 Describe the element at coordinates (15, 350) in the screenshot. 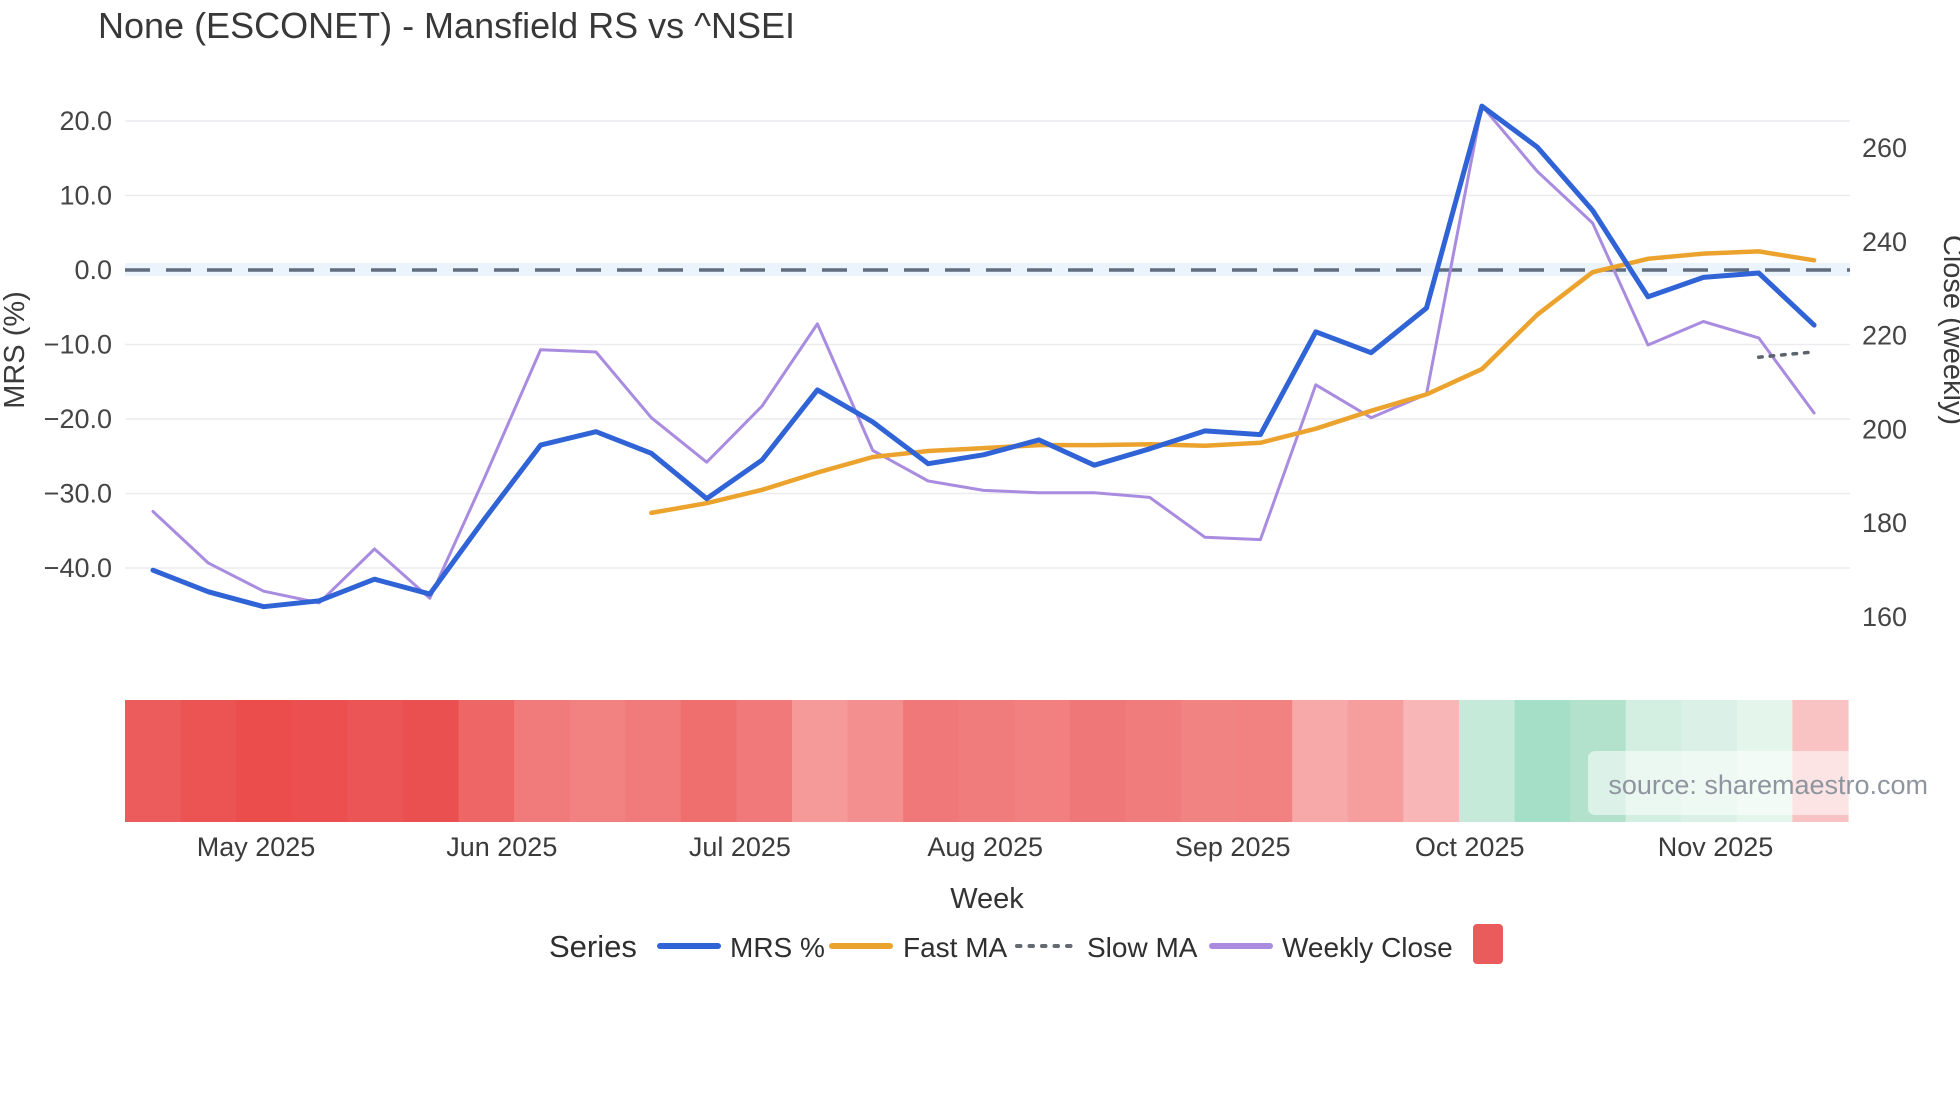

I see `left-axis-title: MRS (%)` at that location.